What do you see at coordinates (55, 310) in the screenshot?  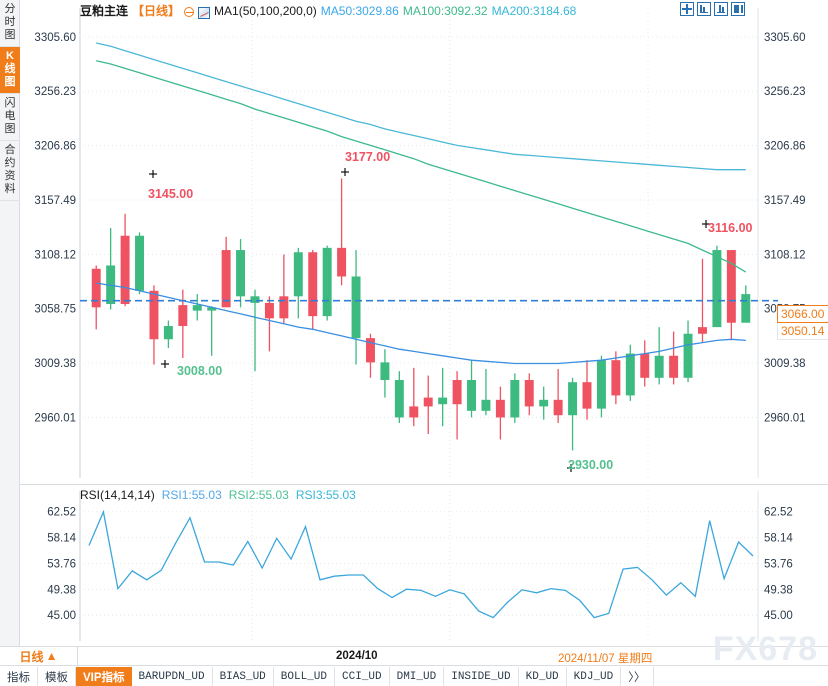 I see `price-axis-label-left: 3058.75` at bounding box center [55, 310].